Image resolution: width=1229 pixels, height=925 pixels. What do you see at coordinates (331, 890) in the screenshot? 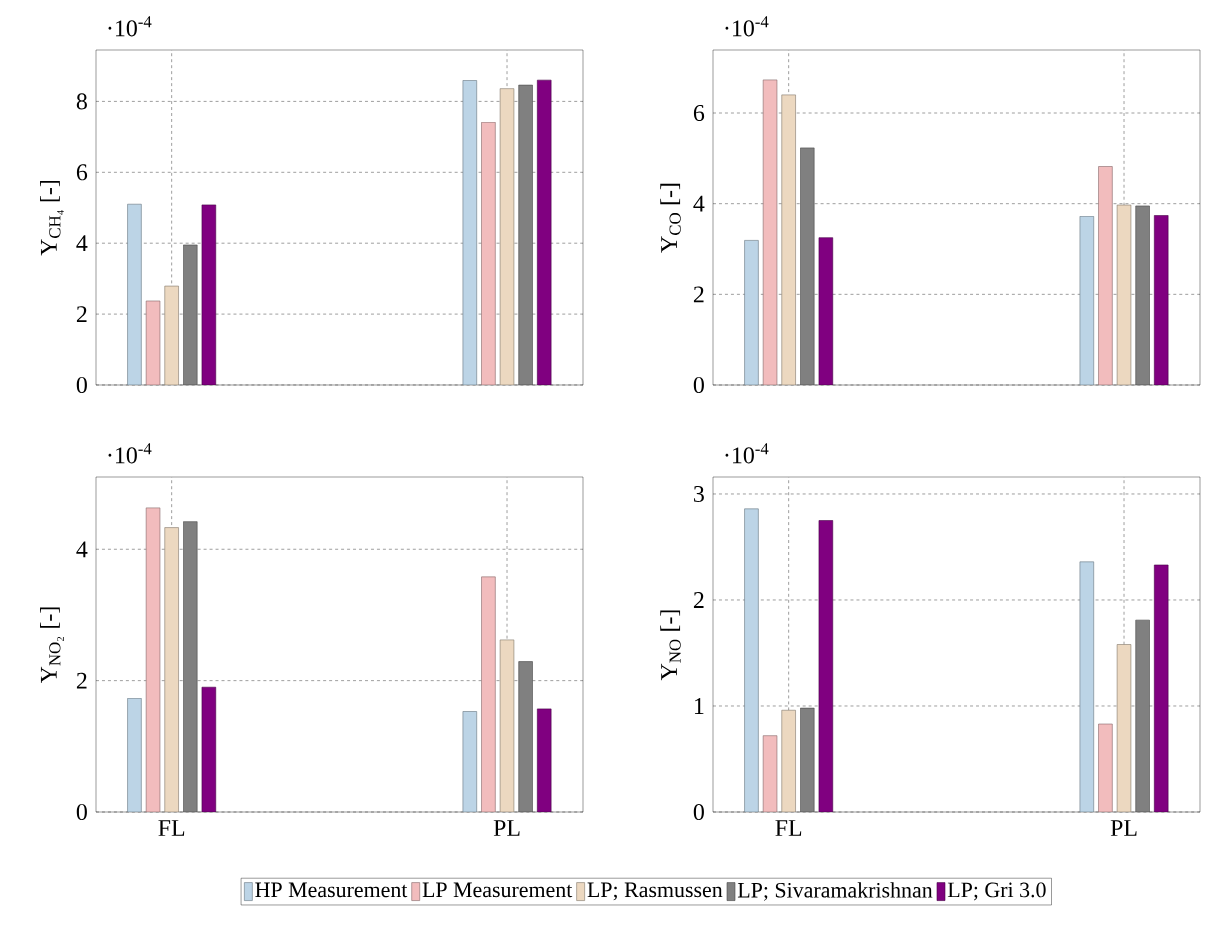
I see `legend-label: HP Measurement` at bounding box center [331, 890].